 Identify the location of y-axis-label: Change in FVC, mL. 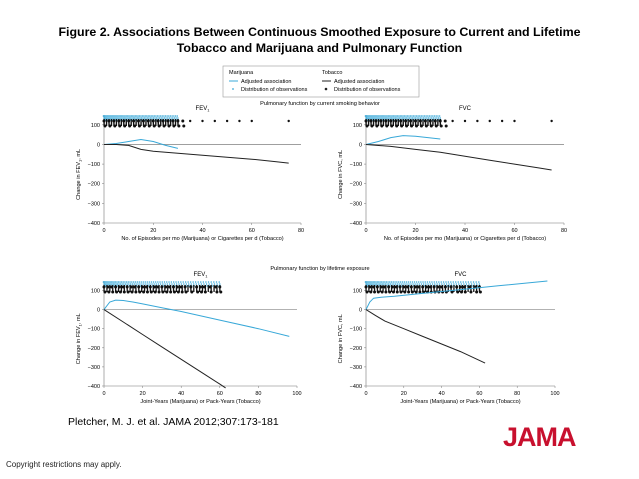
(341, 174).